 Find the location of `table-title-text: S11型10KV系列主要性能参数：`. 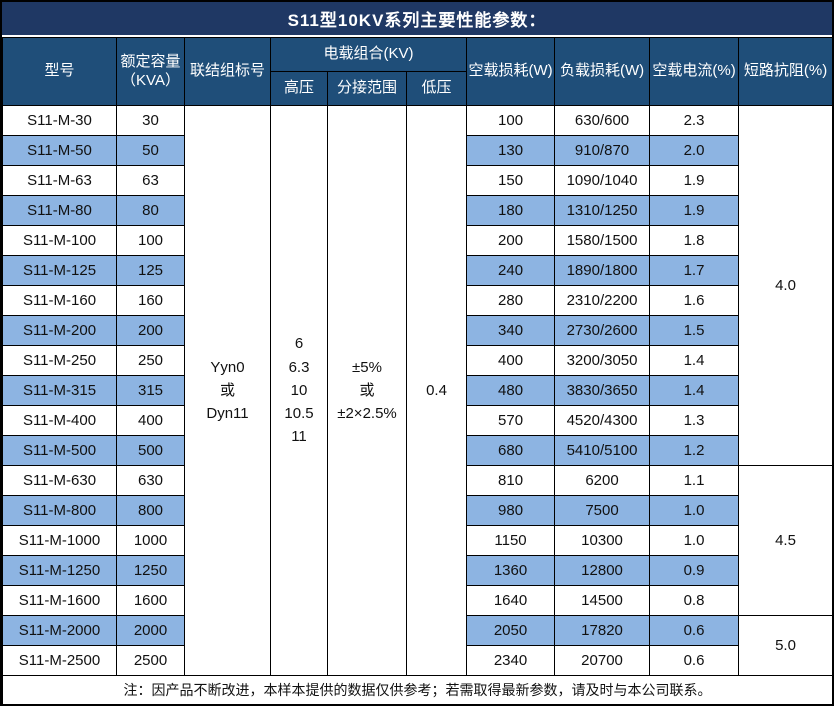

table-title-text: S11型10KV系列主要性能参数： is located at coordinates (417, 20).